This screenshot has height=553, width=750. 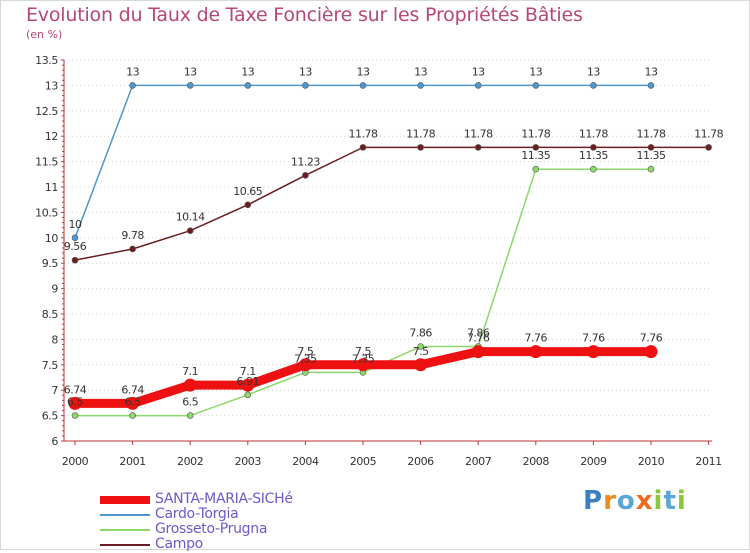 What do you see at coordinates (593, 501) in the screenshot?
I see `logo-letter: P` at bounding box center [593, 501].